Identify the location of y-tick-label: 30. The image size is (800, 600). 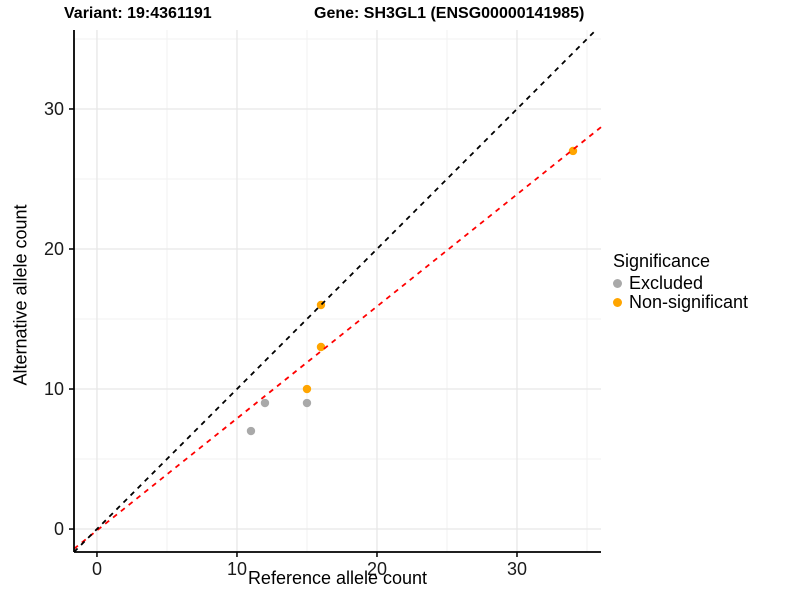
(54, 109).